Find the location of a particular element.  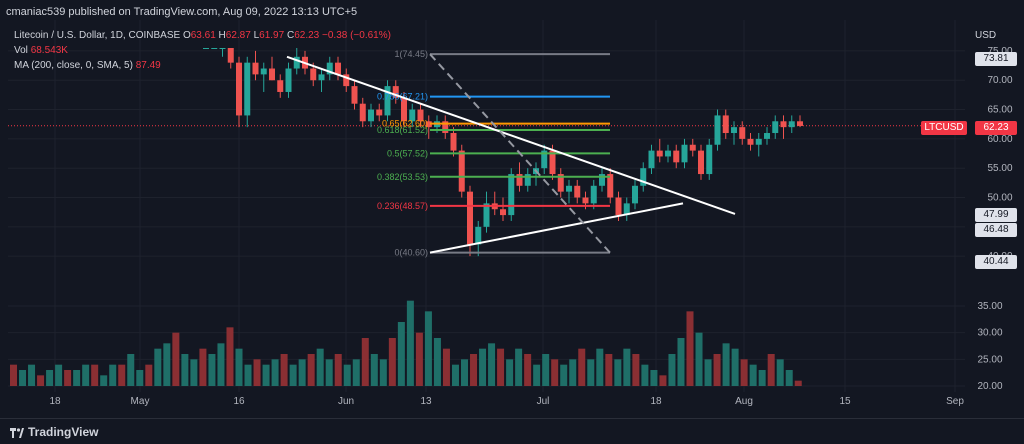

open-label: O is located at coordinates (186, 35).